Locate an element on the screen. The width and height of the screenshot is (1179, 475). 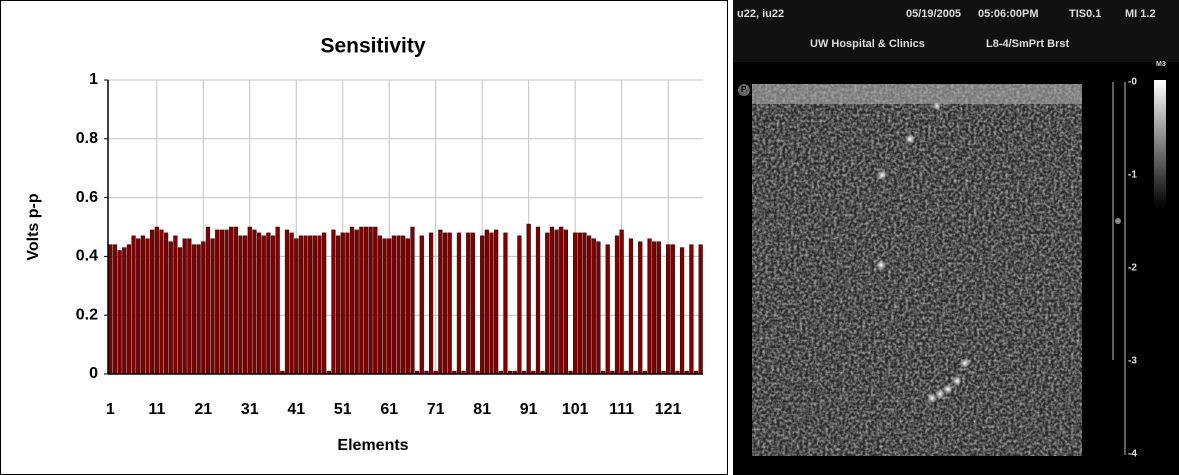
x-tick-label: 41 is located at coordinates (296, 409).